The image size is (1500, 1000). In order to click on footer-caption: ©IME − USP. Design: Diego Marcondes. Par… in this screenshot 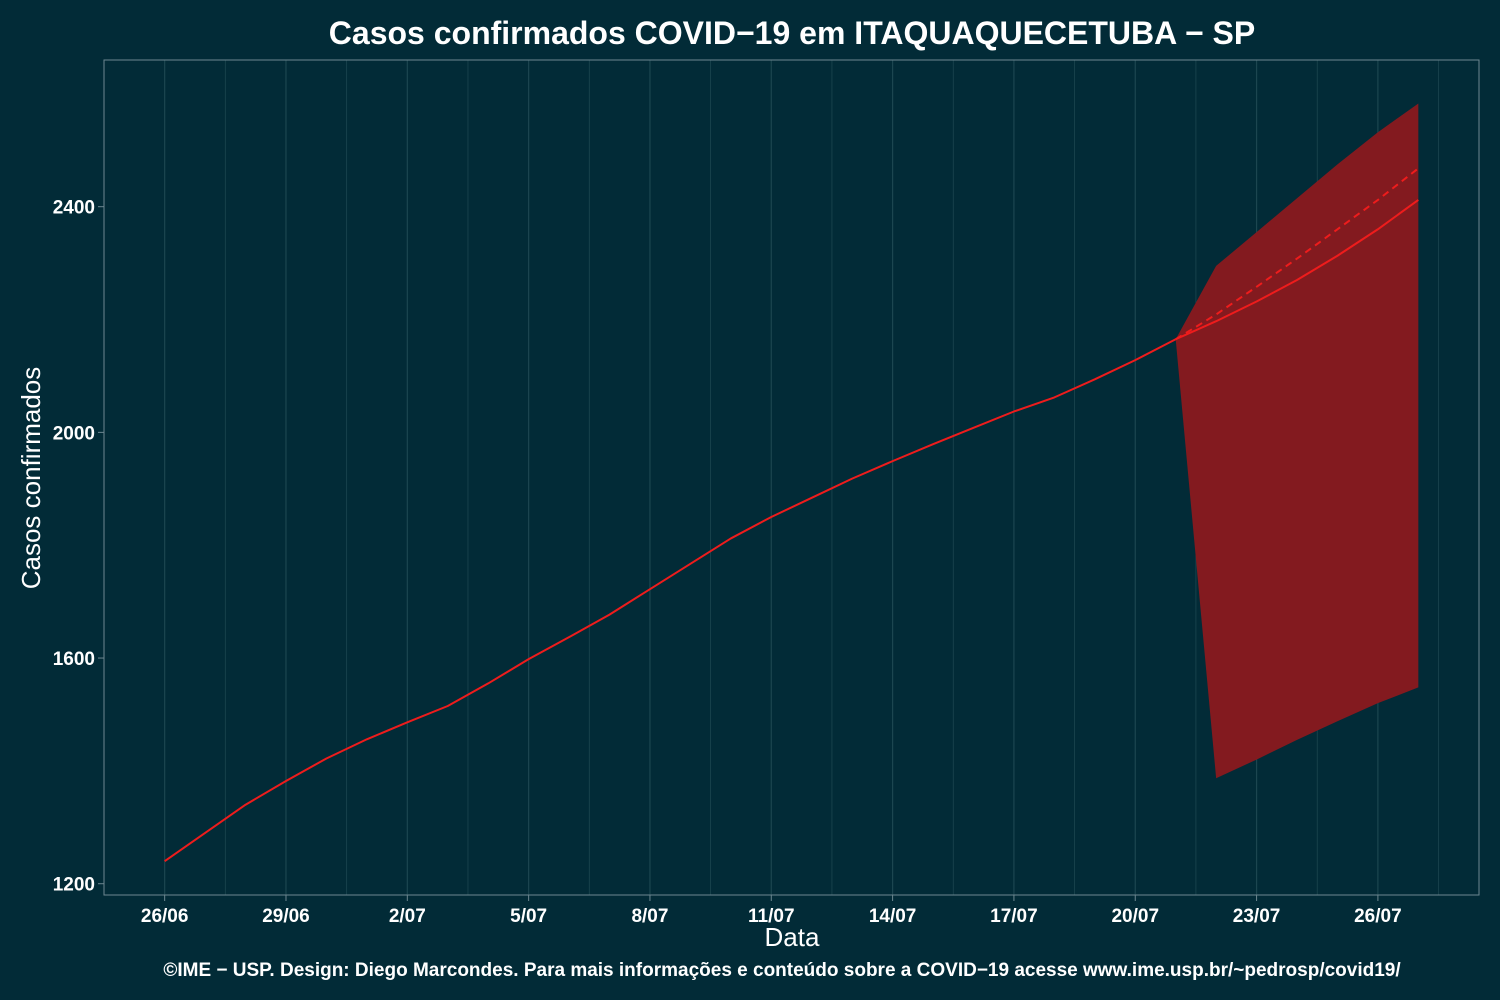, I will do `click(782, 970)`.